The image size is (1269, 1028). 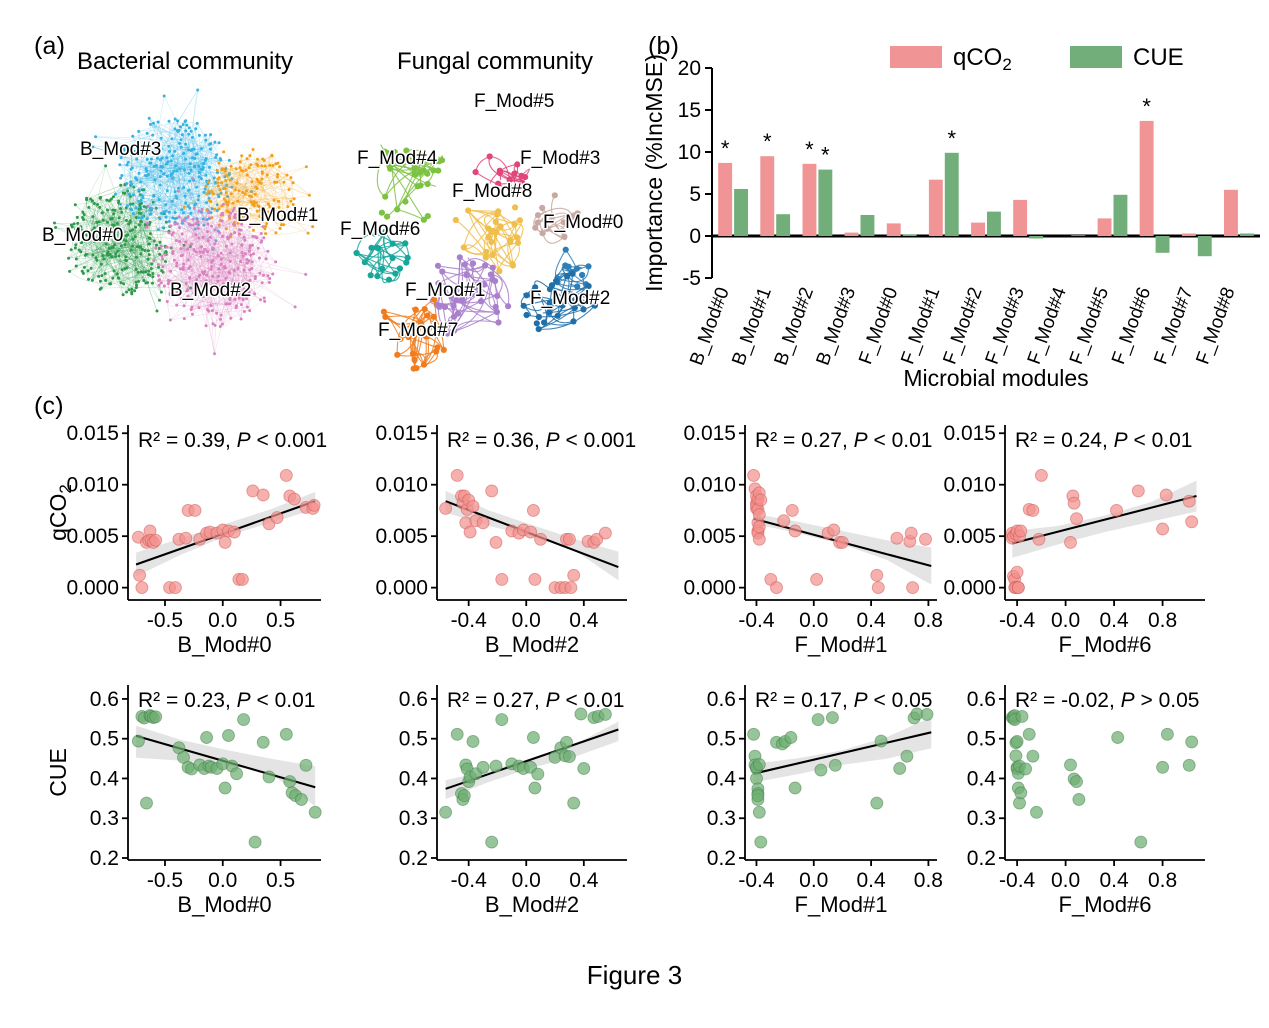 What do you see at coordinates (969, 485) in the screenshot?
I see `scatter-y-tick: 0.010` at bounding box center [969, 485].